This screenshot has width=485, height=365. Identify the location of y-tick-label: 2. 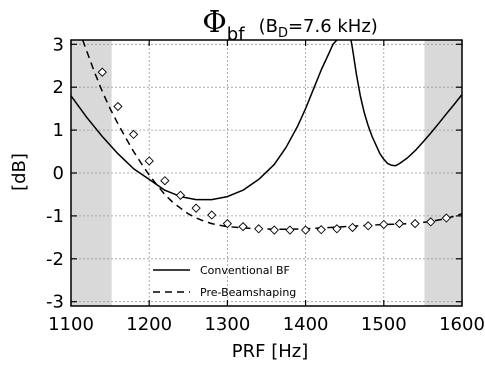
(58, 87).